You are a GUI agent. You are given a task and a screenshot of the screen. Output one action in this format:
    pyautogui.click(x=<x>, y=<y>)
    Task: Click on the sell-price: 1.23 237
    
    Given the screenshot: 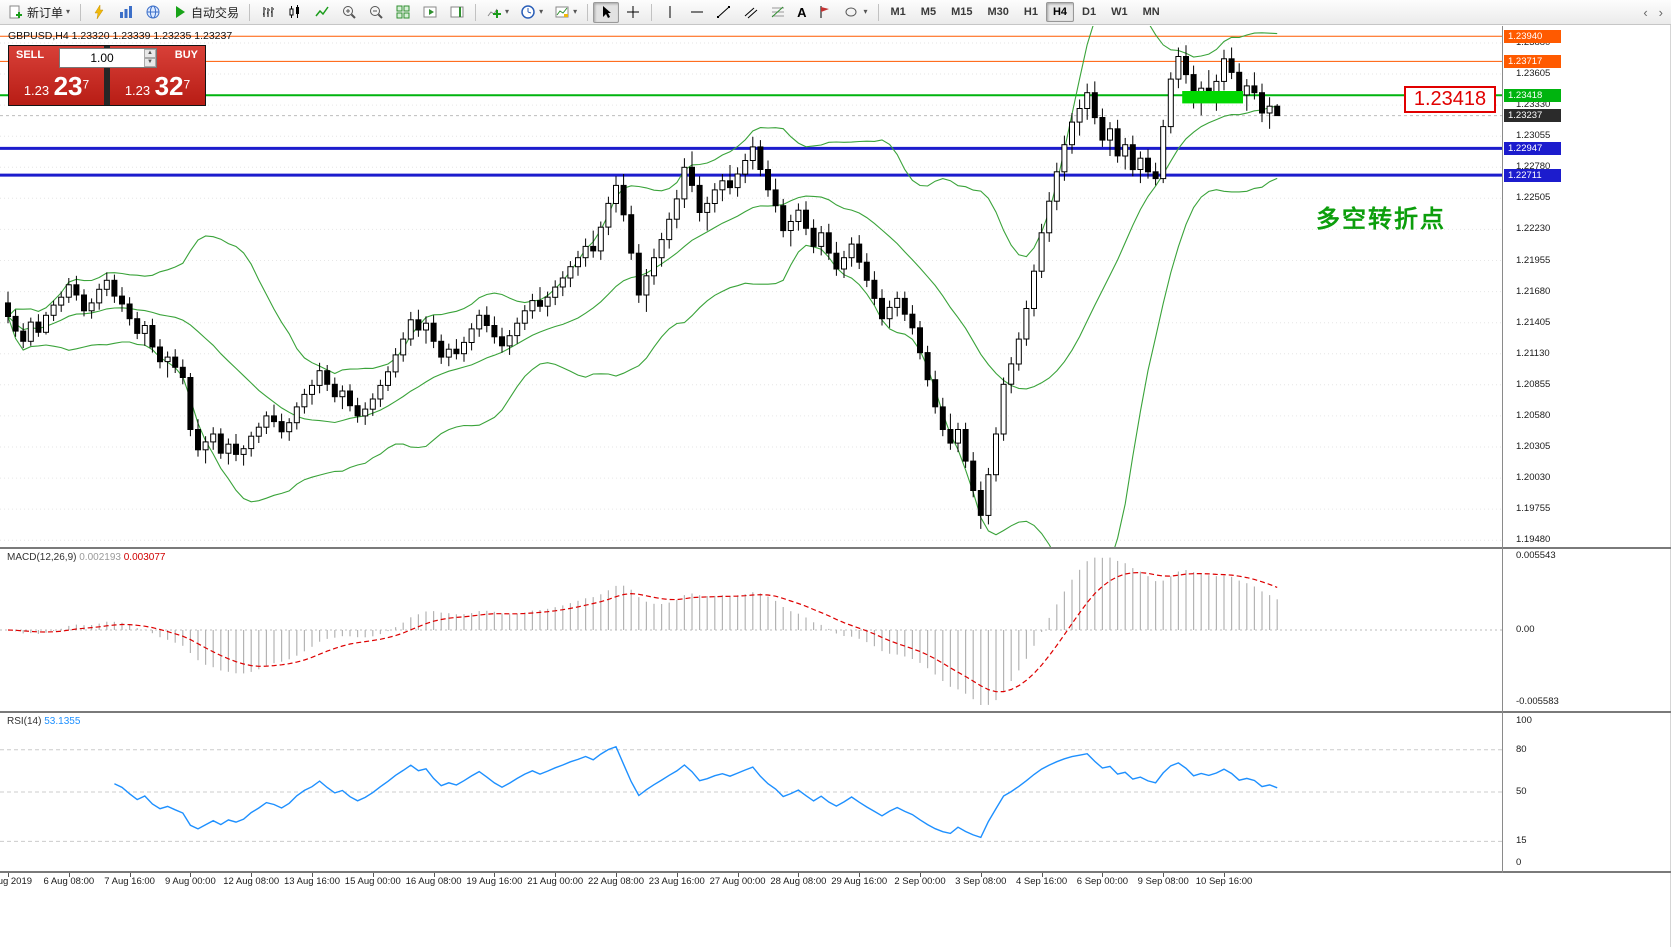 What is the action you would take?
    pyautogui.click(x=56, y=86)
    